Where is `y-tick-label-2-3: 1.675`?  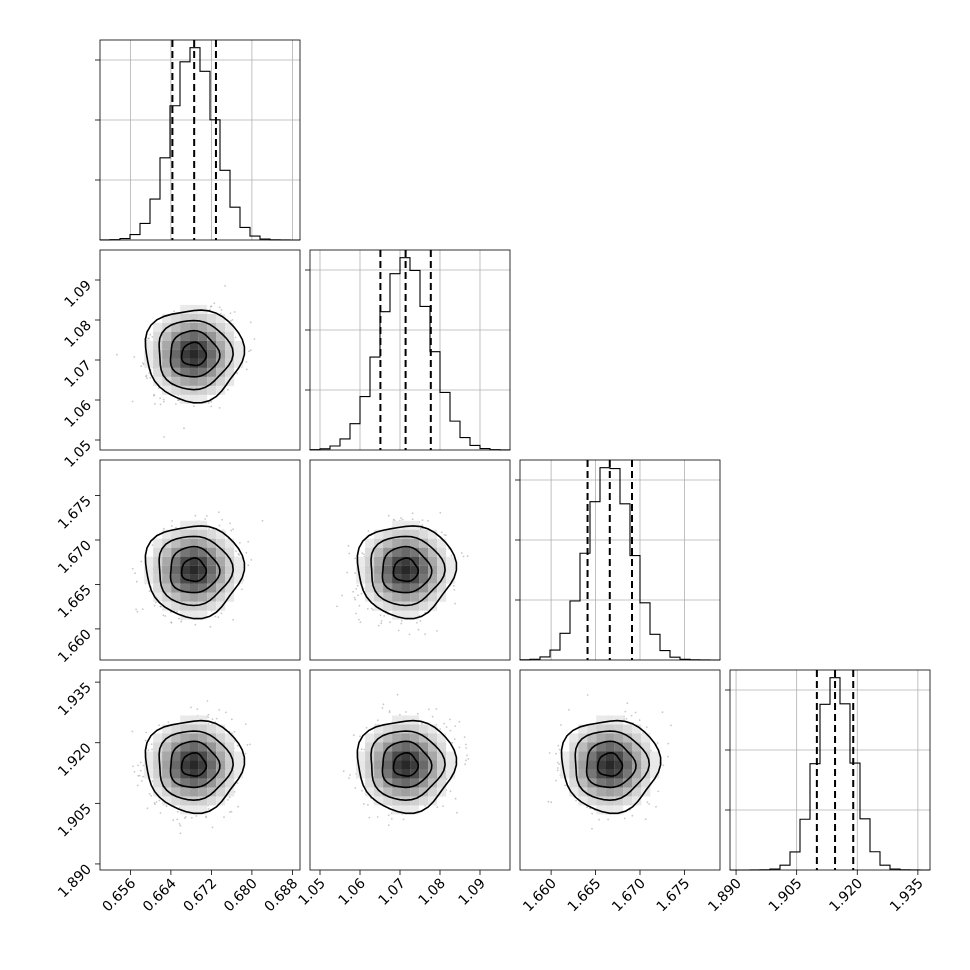
y-tick-label-2-3: 1.675 is located at coordinates (75, 513).